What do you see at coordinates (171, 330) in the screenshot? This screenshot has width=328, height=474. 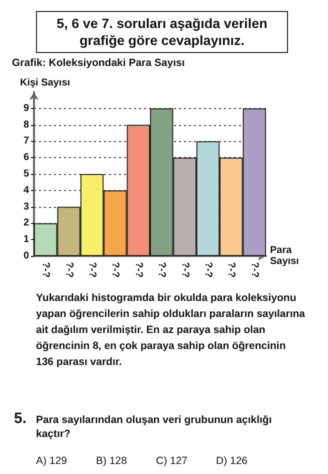 I see `text: Yukarıdaki histogramda bir okulda para koleksiyonu yapan öğrencilerin sahip oldukları paraların sayılarına ait dağılım verilmiştir. En az paraya sahip olan öğrencinin 8, en çok paraya sahip olan öğrencinin 136 parası vardır.` at bounding box center [171, 330].